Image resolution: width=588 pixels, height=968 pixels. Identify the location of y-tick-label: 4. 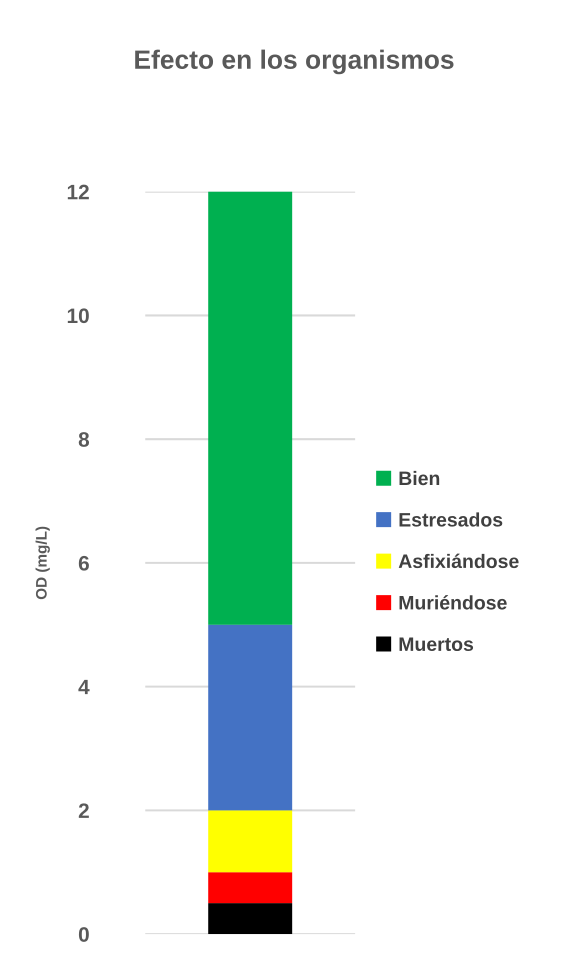
(84, 687).